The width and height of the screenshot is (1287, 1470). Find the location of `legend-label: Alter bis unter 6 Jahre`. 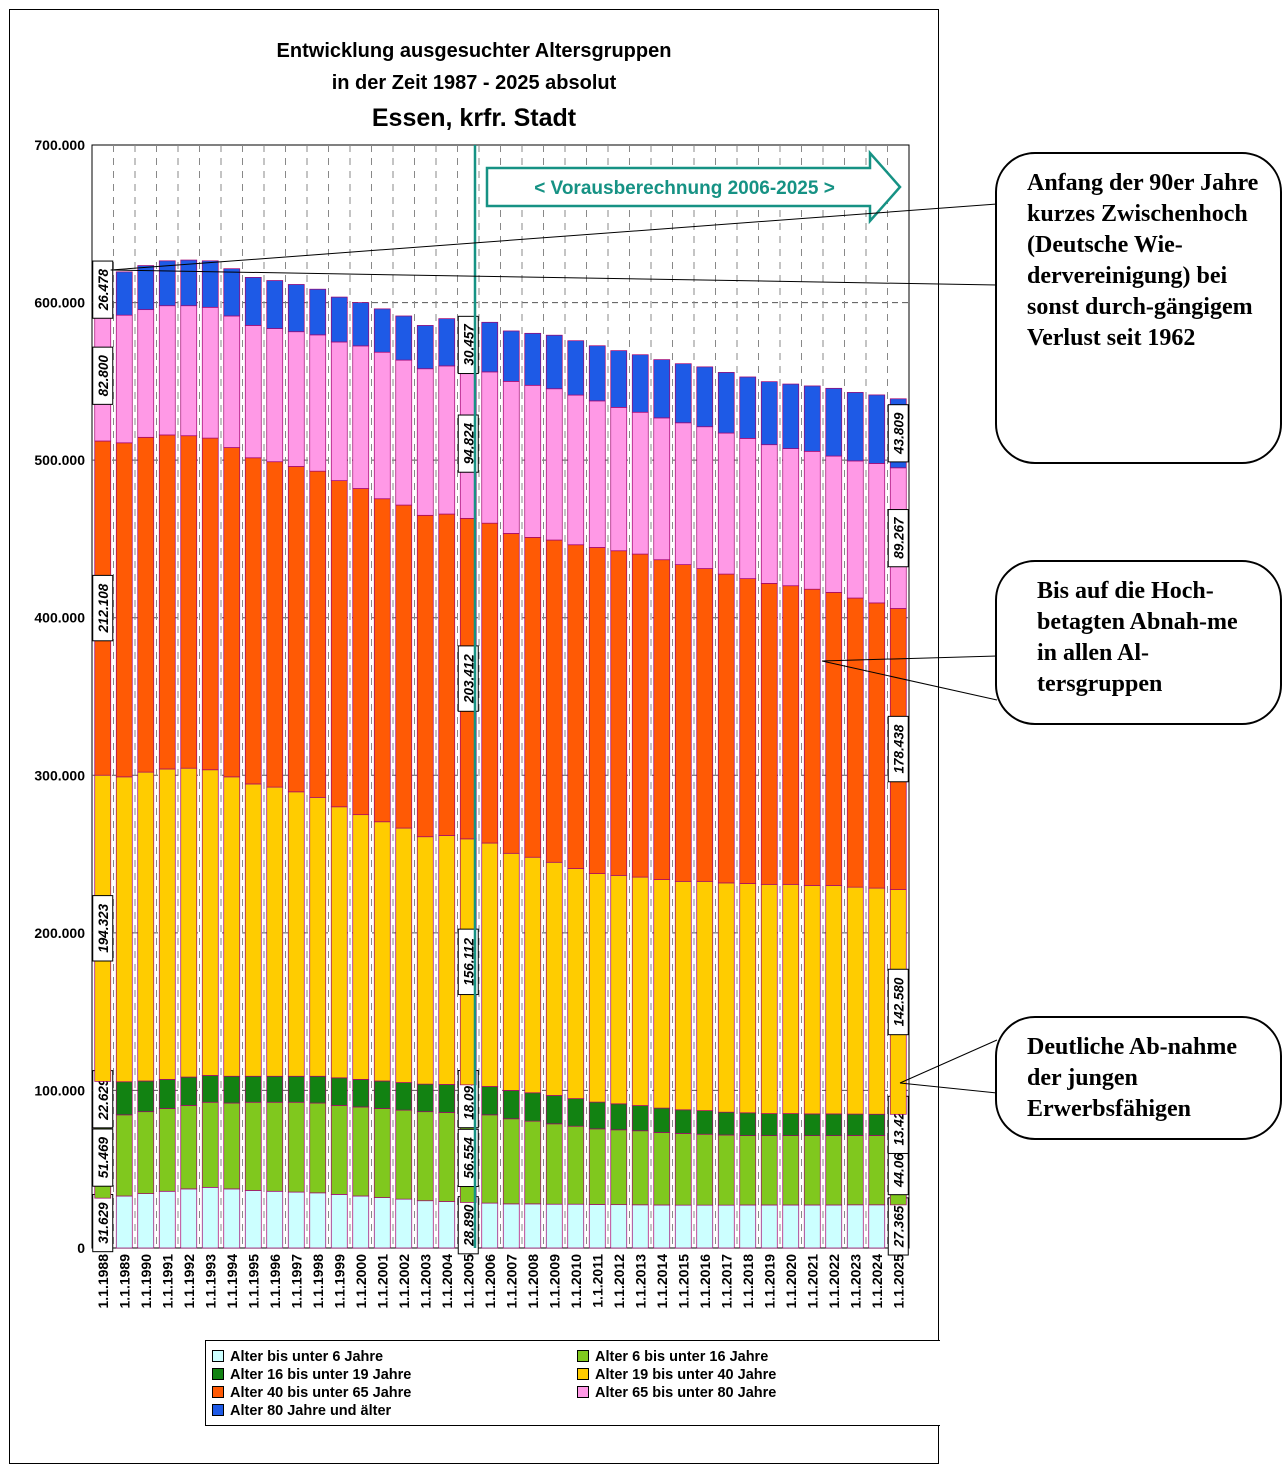

legend-label: Alter bis unter 6 Jahre is located at coordinates (307, 1357).